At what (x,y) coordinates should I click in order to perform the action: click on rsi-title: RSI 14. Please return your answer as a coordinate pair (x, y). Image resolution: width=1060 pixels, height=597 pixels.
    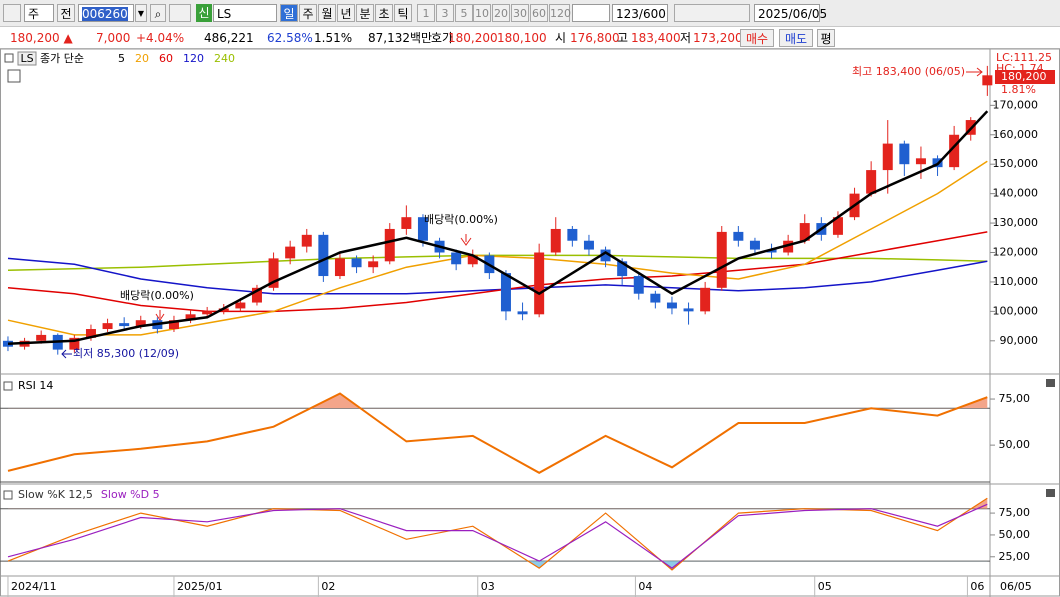
    Looking at the image, I should click on (35, 385).